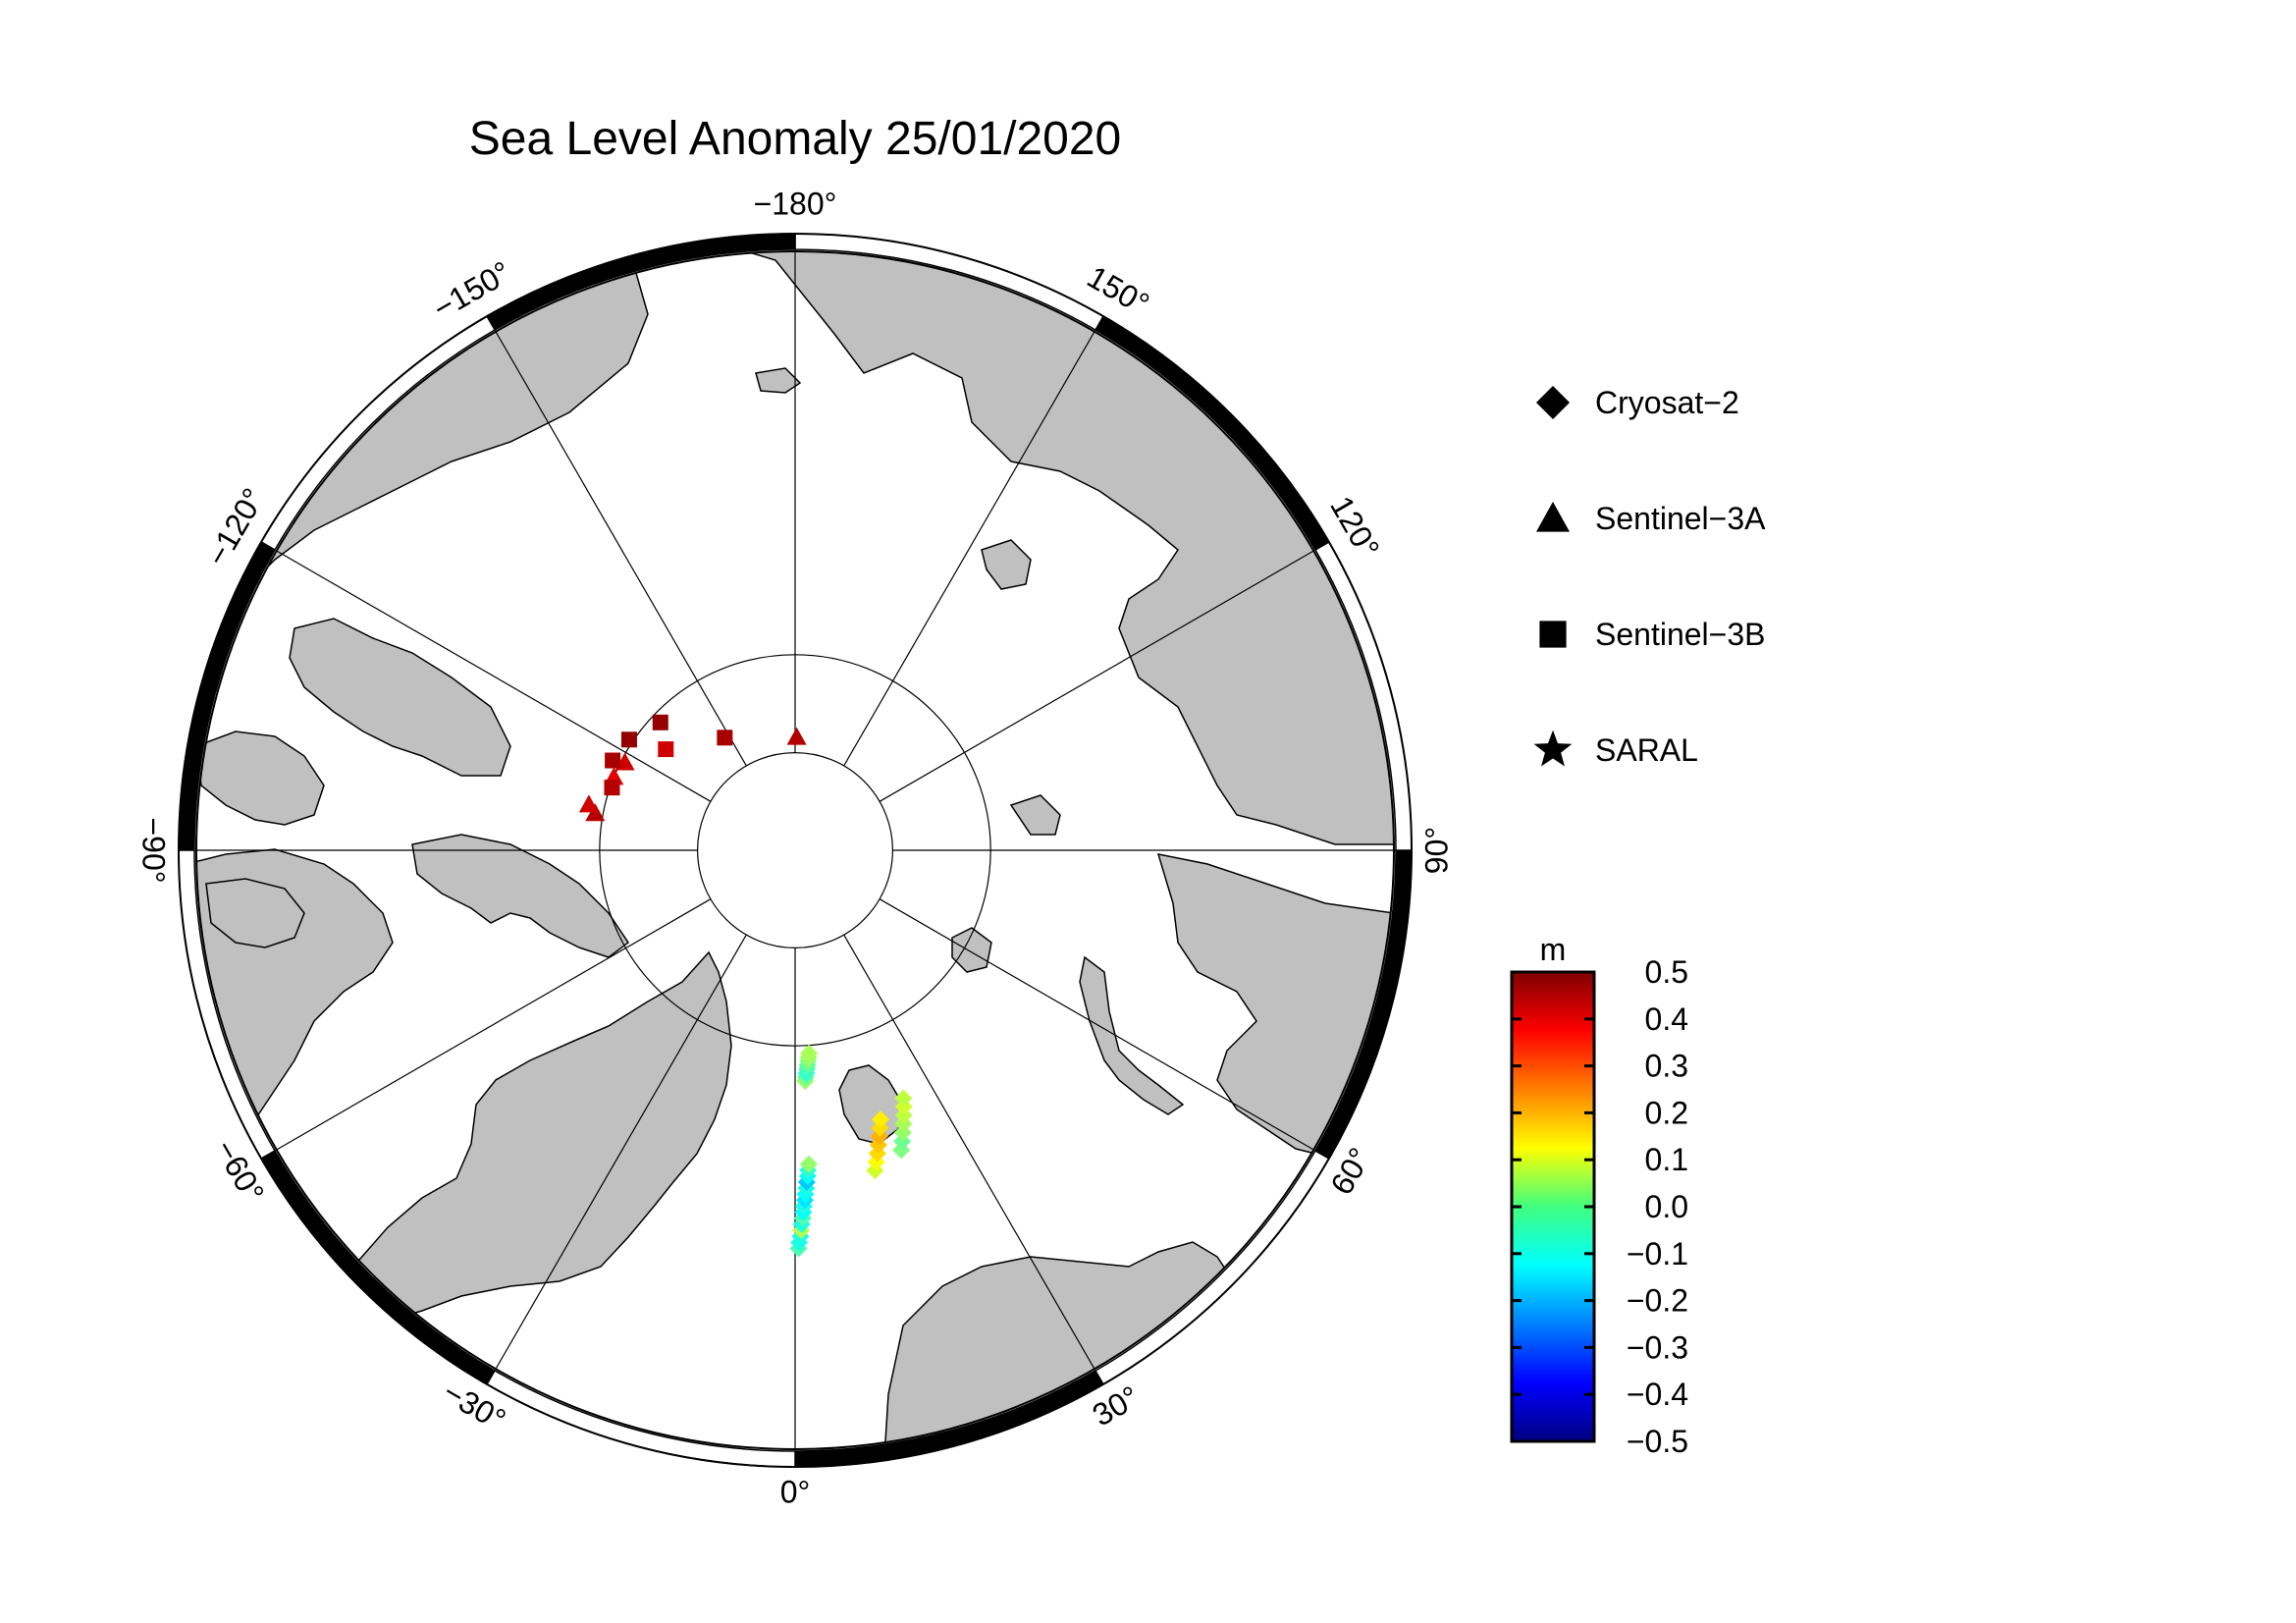 The width and height of the screenshot is (2296, 1623). I want to click on northern-russia-land, so click(1275, 1017).